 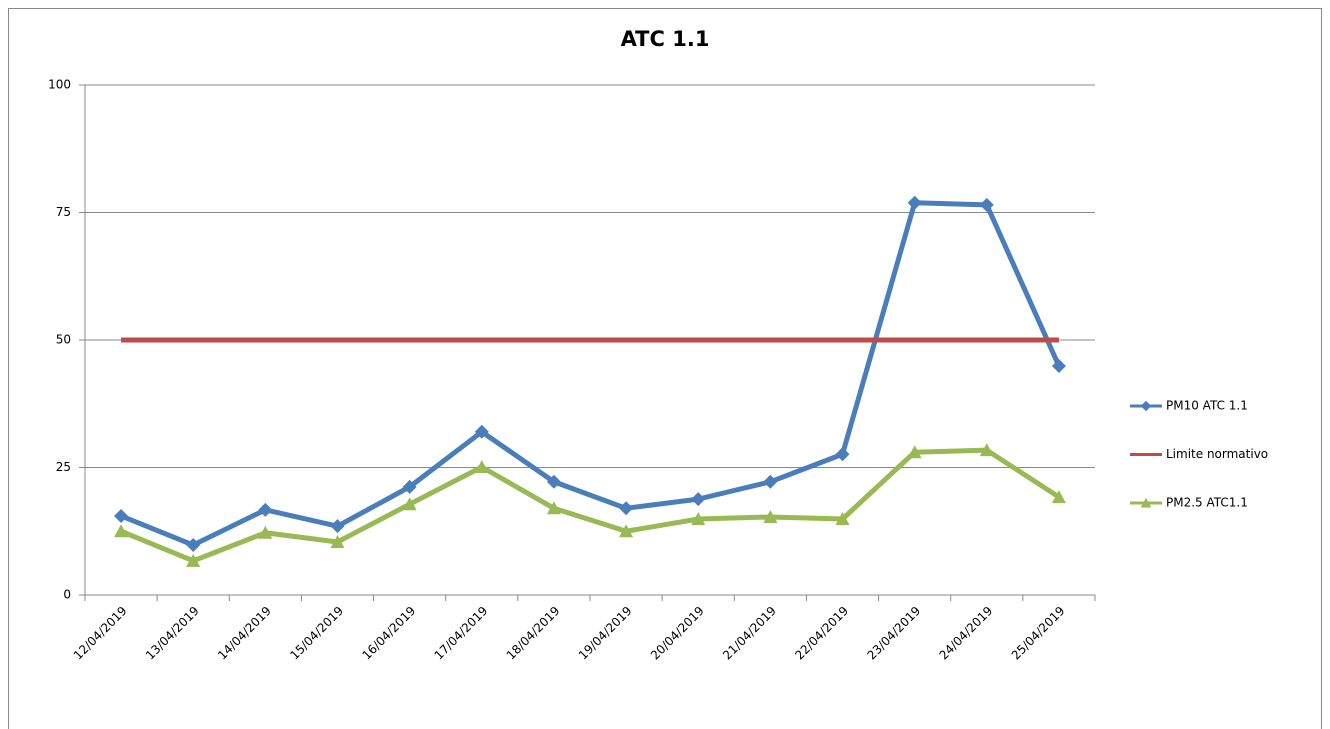 What do you see at coordinates (1207, 503) in the screenshot?
I see `legend-label: PM2.5 ATC1.1` at bounding box center [1207, 503].